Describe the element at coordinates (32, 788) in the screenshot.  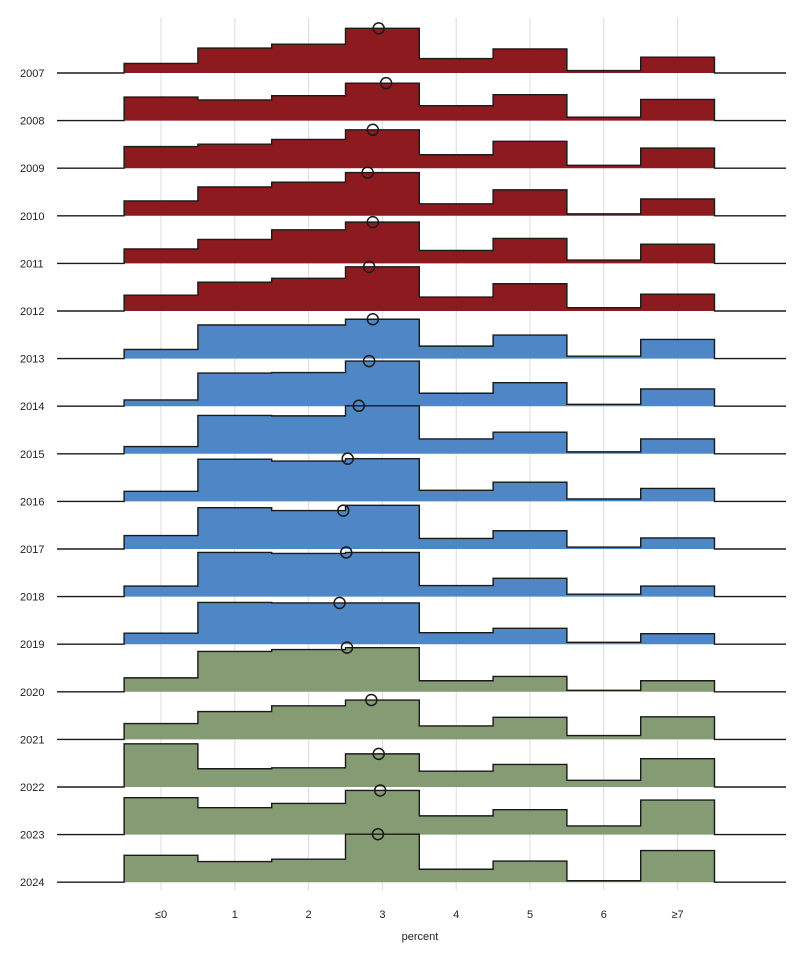
I see `year-label: 2022` at that location.